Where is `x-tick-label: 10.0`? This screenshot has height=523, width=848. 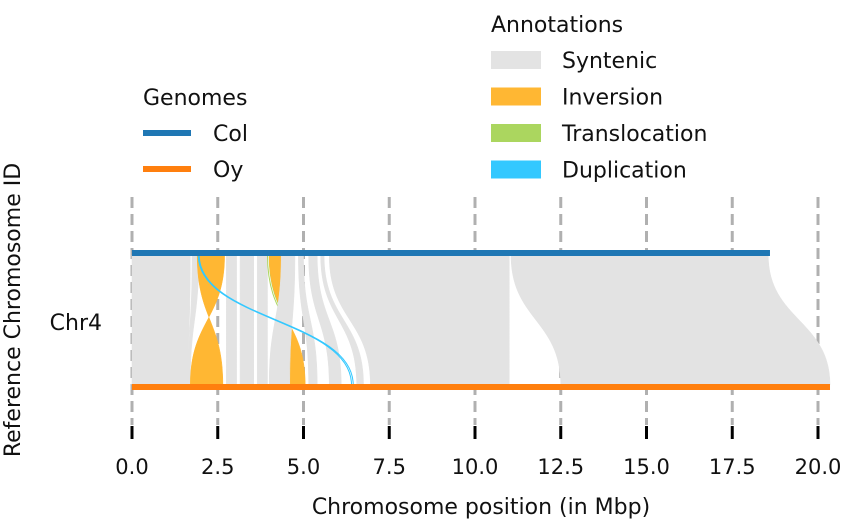 x-tick-label: 10.0 is located at coordinates (475, 467).